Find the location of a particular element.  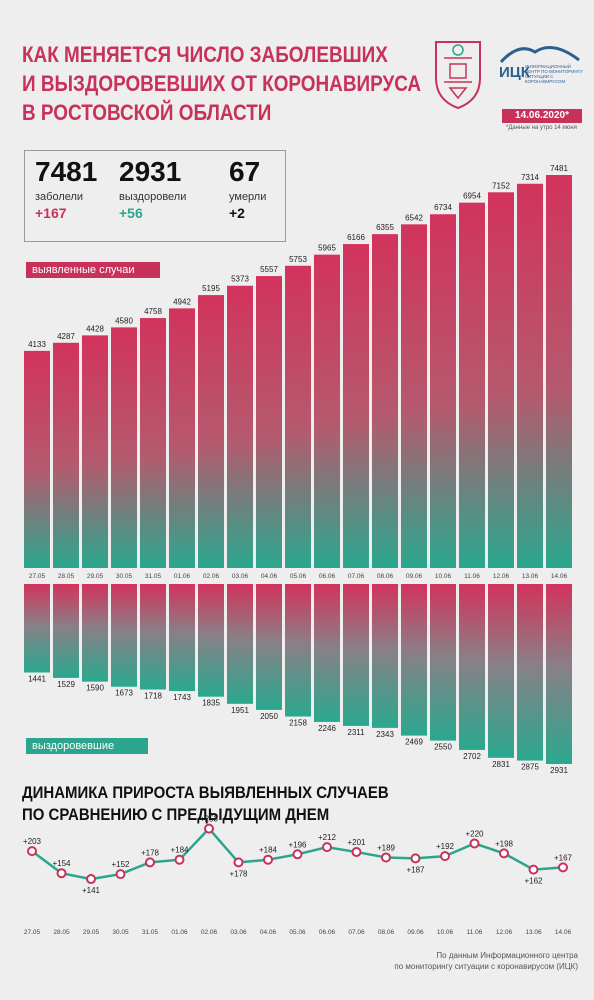

cases-bar-label: 4758 is located at coordinates (153, 311).